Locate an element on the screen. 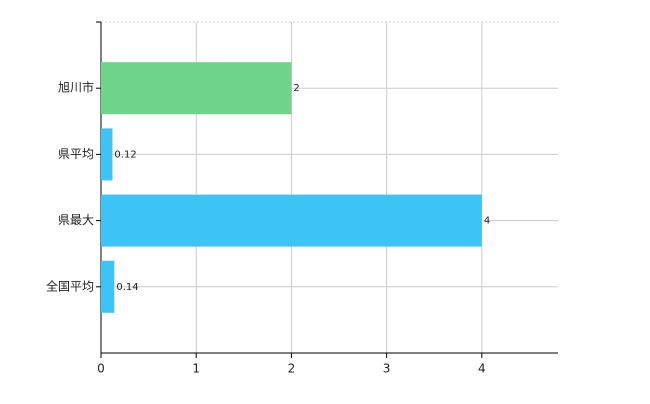 The width and height of the screenshot is (650, 404). x-tick-label: 3 is located at coordinates (387, 369).